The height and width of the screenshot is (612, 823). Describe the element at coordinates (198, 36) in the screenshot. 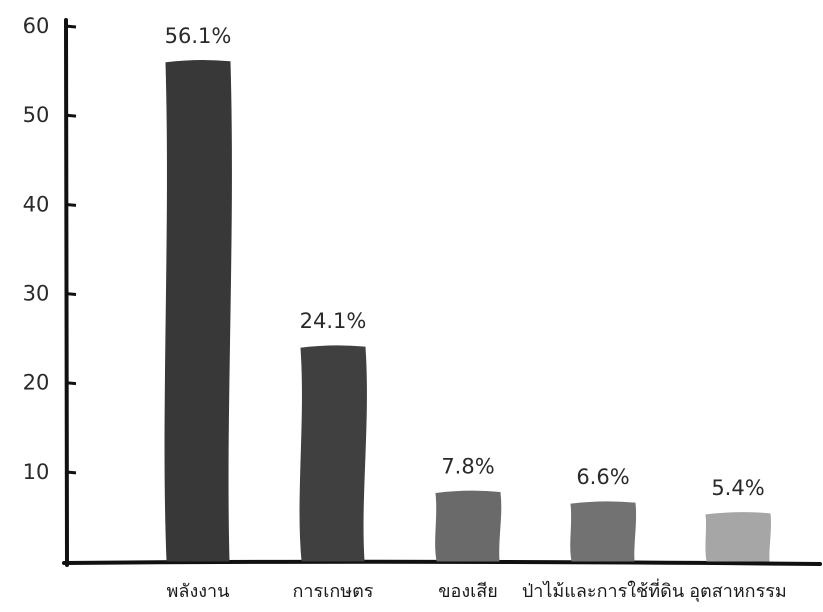

I see `data-label-1: 56.1%` at that location.